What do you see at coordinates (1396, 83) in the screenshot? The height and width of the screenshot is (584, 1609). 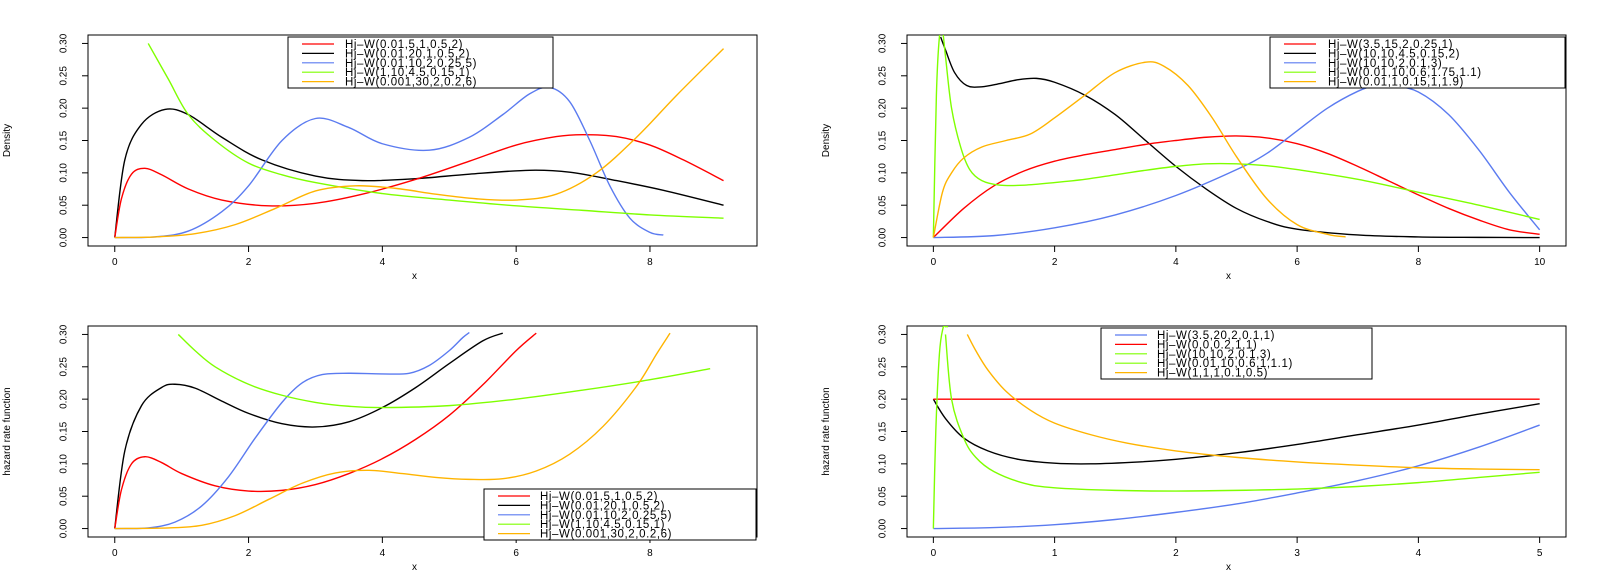 I see `legend-label: Hj–W(0.01,1,0.15,1,1.9)` at bounding box center [1396, 83].